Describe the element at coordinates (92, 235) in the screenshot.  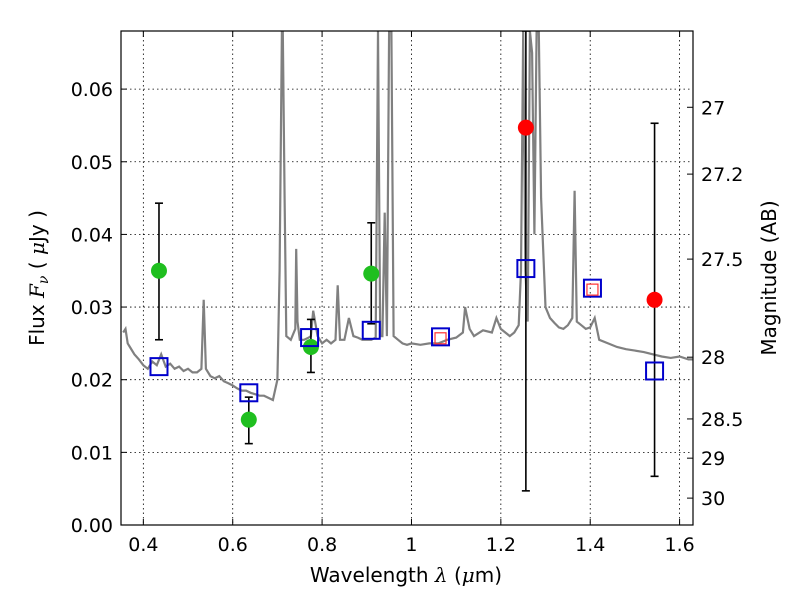
I see `y-tick-label: 0.04` at that location.